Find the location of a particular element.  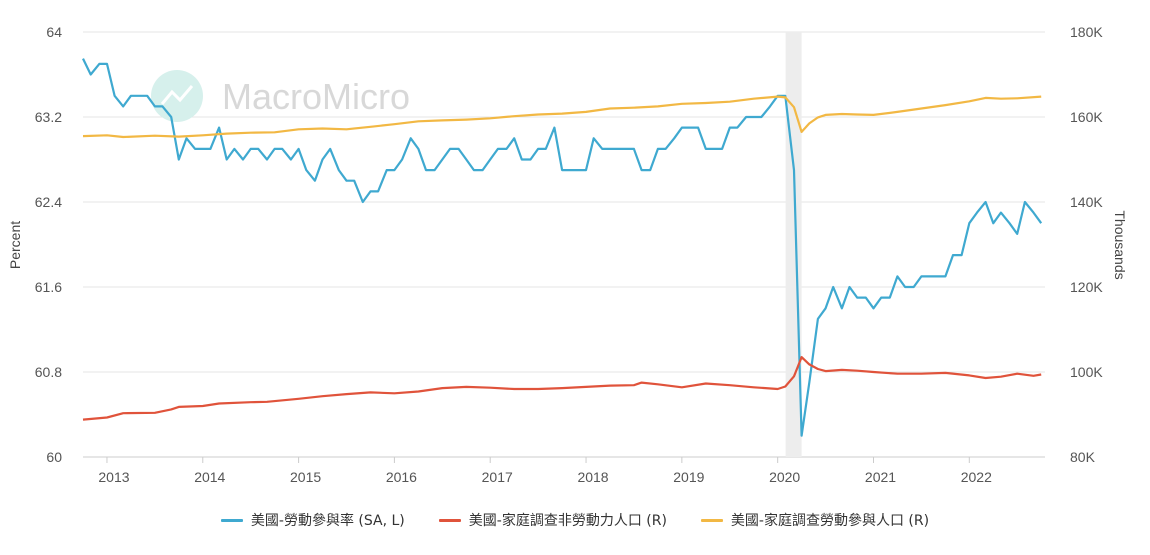

x-tick-label: 2018 is located at coordinates (592, 477).